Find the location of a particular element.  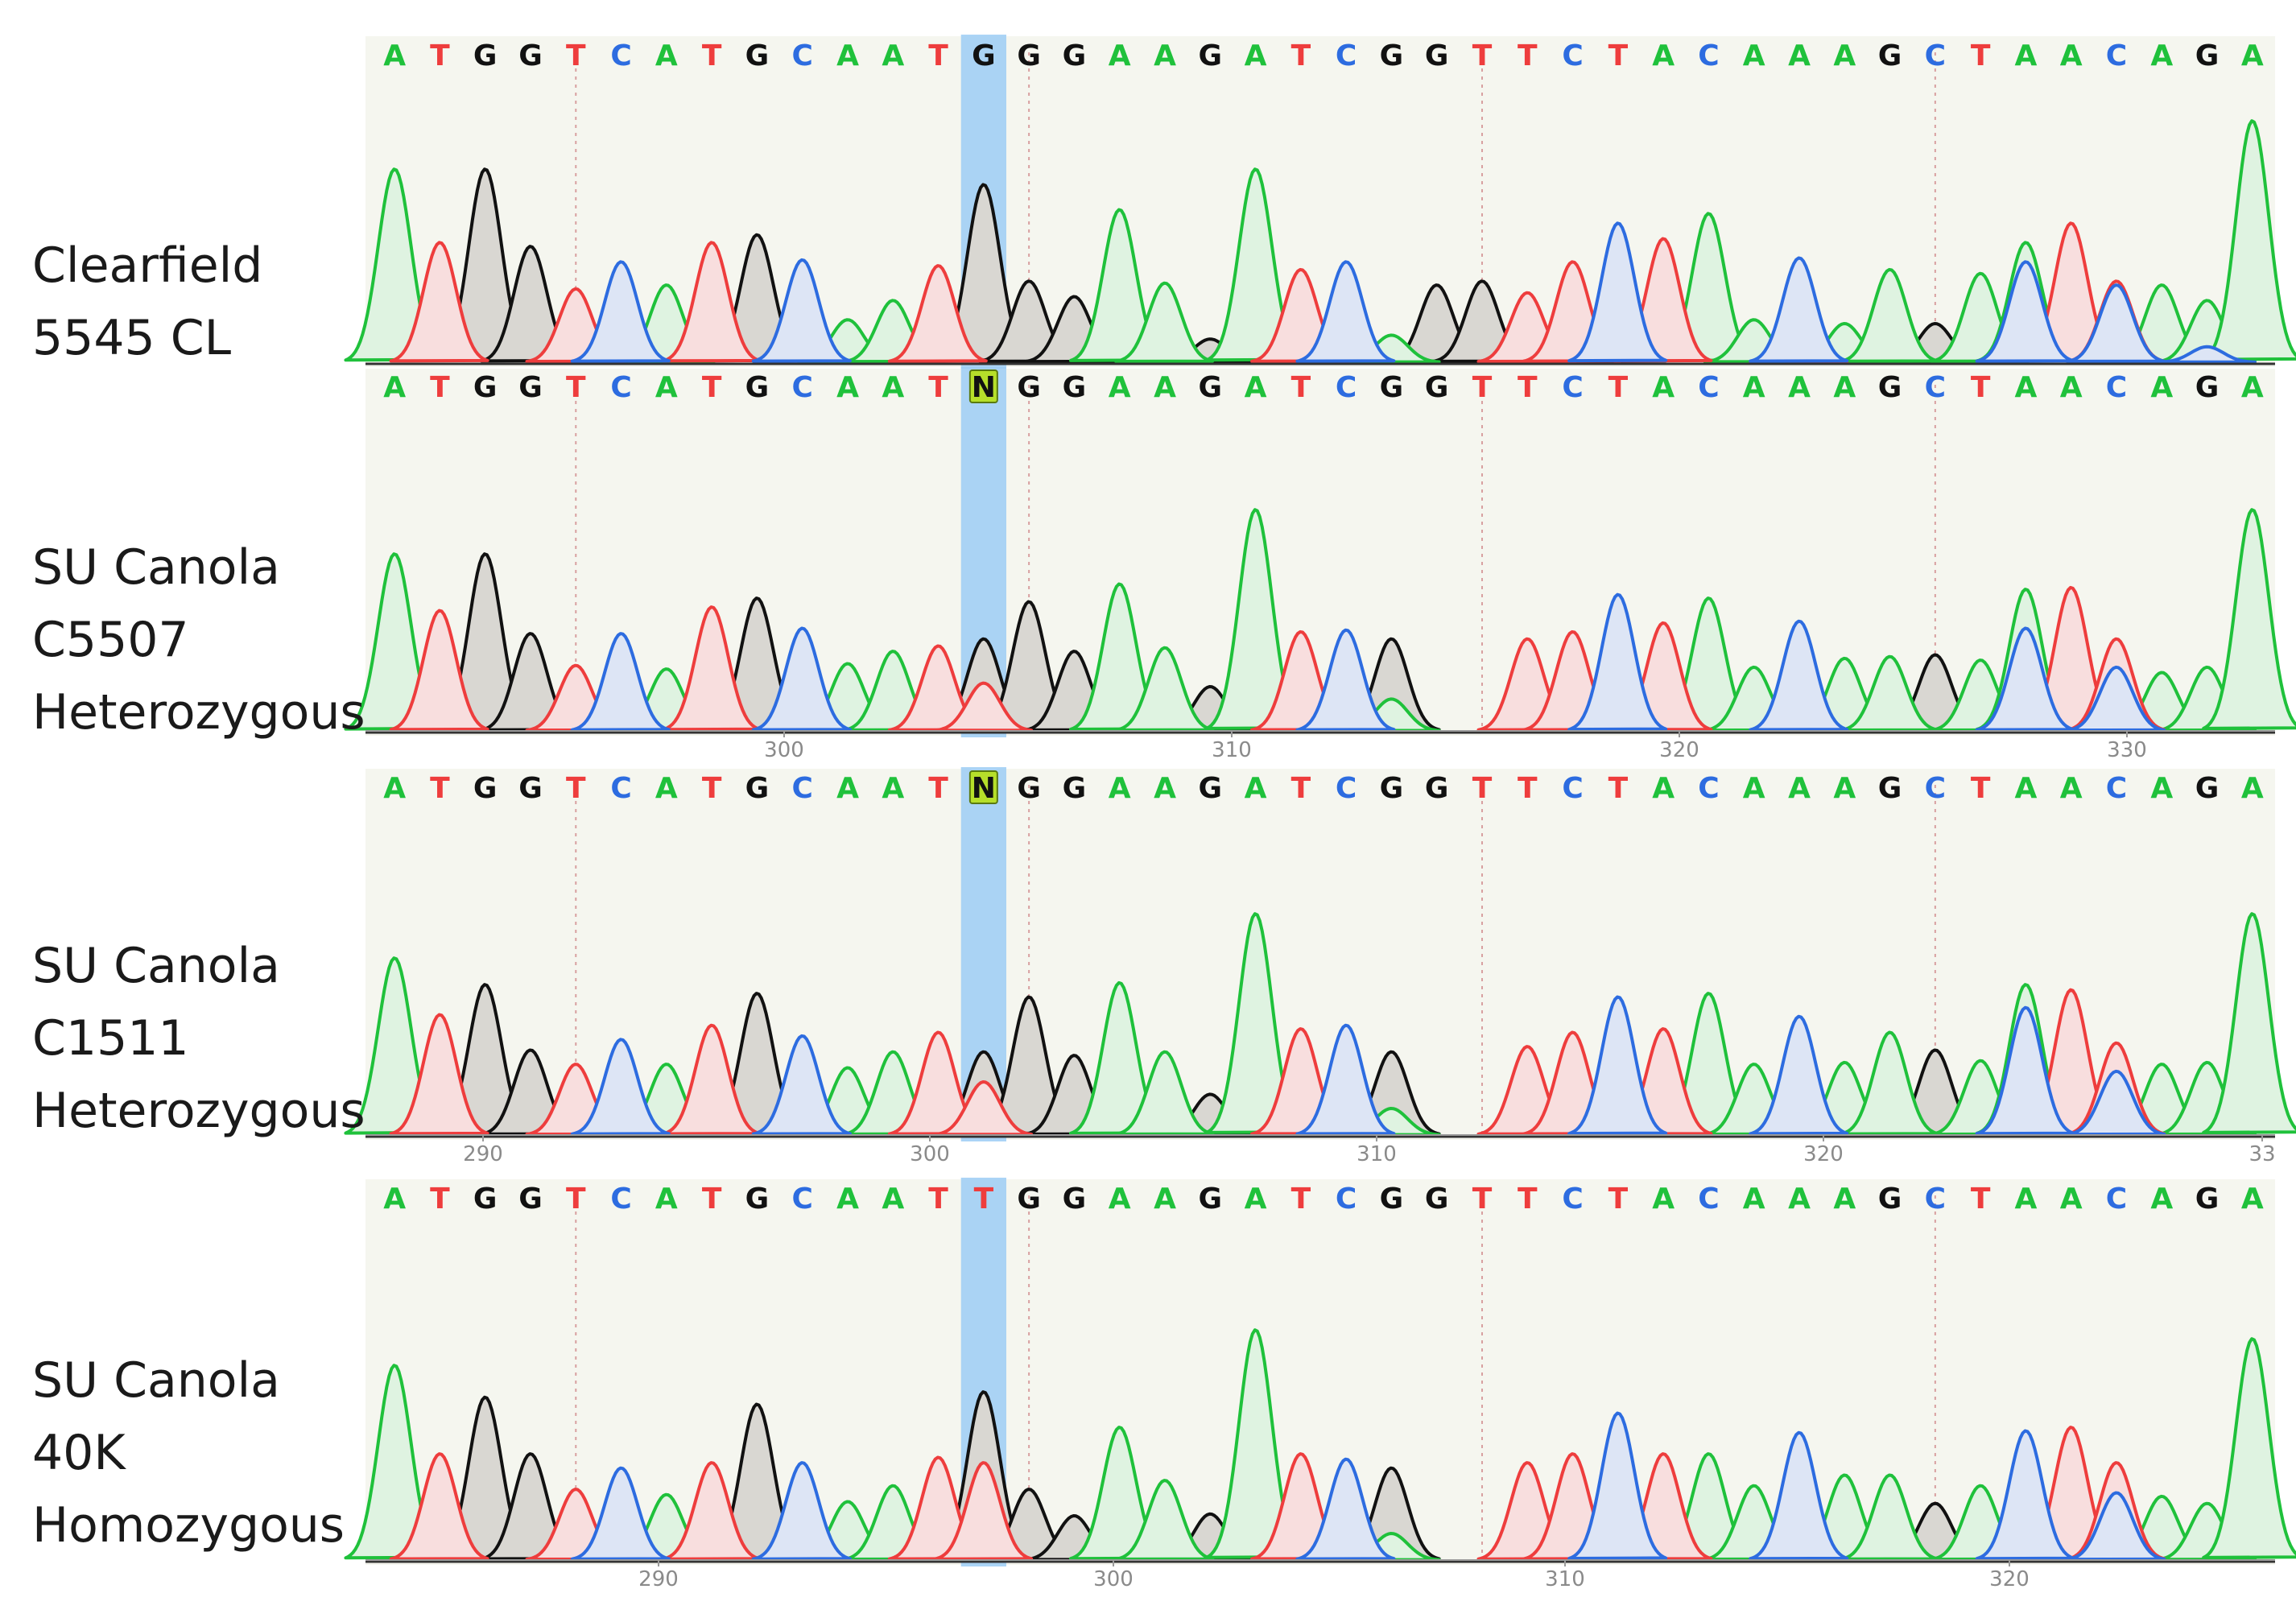

position-tick-label: 330 is located at coordinates (2127, 750).